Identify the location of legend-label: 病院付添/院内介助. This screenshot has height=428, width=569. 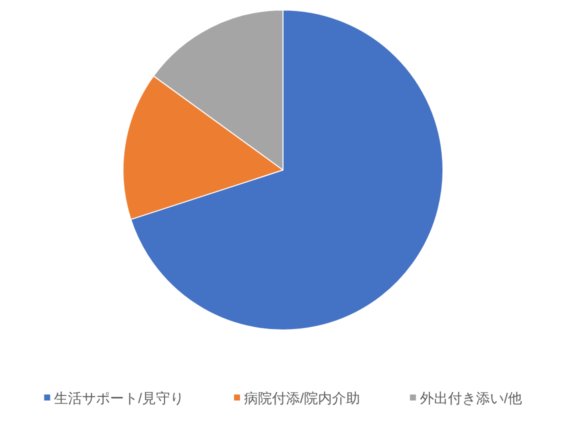
(302, 398).